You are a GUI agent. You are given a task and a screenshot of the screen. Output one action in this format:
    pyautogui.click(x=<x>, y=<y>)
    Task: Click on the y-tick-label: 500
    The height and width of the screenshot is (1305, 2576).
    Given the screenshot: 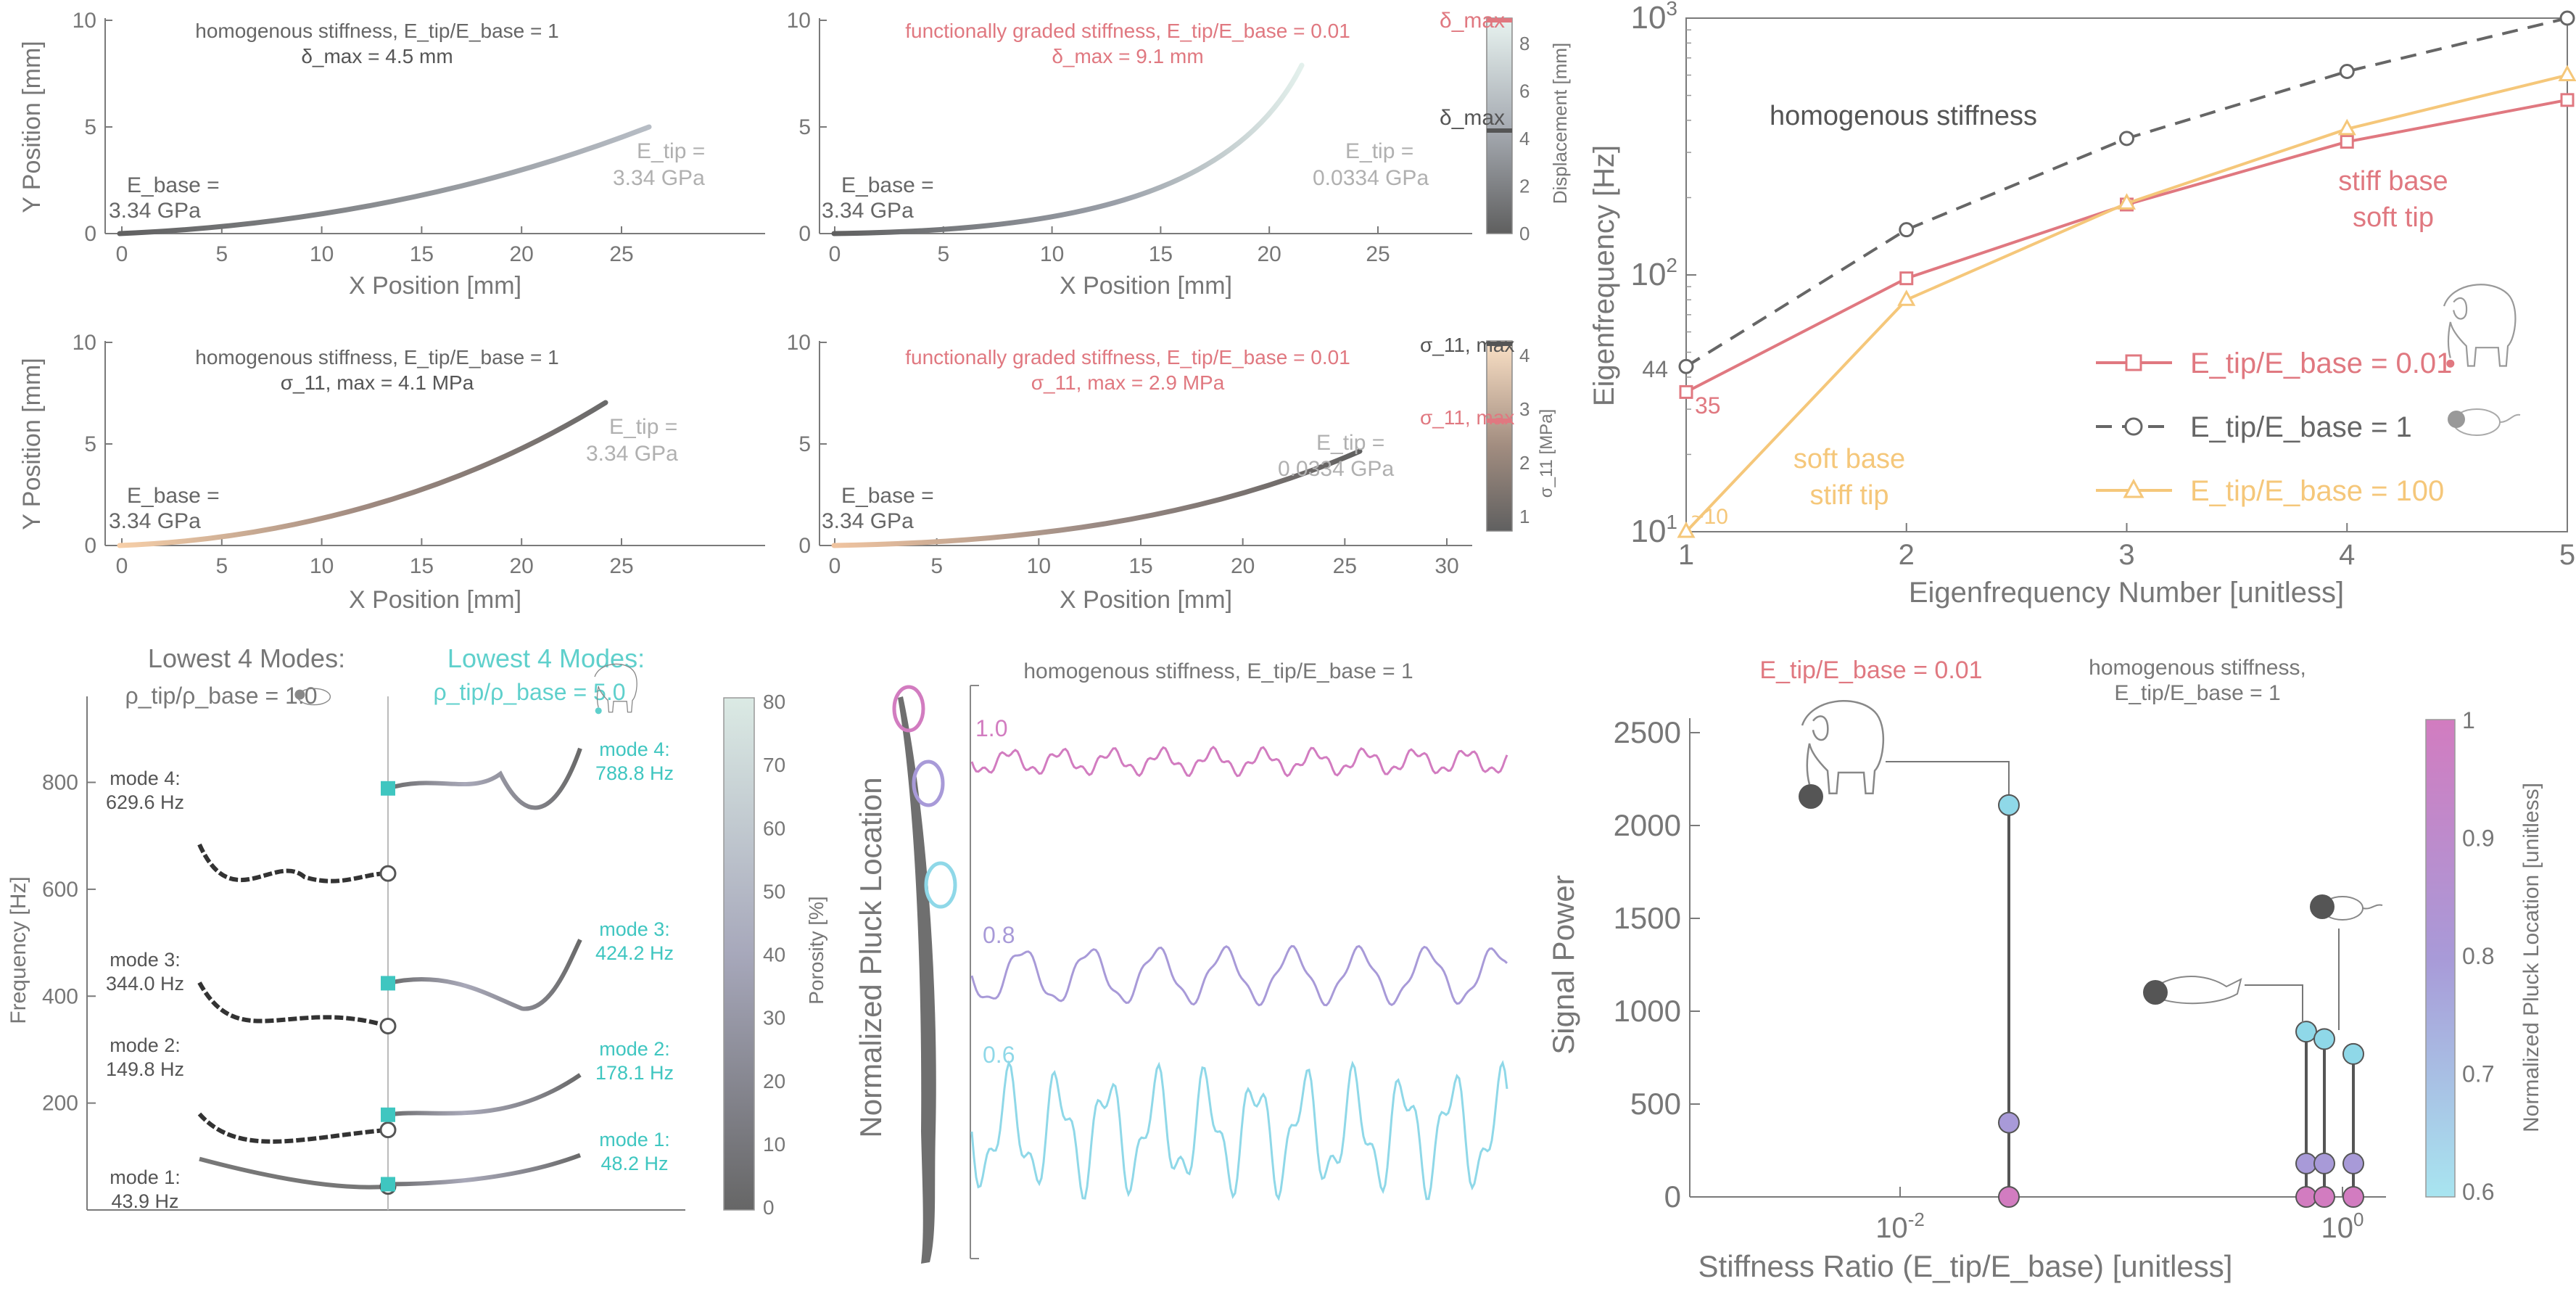 What is the action you would take?
    pyautogui.click(x=1655, y=1104)
    